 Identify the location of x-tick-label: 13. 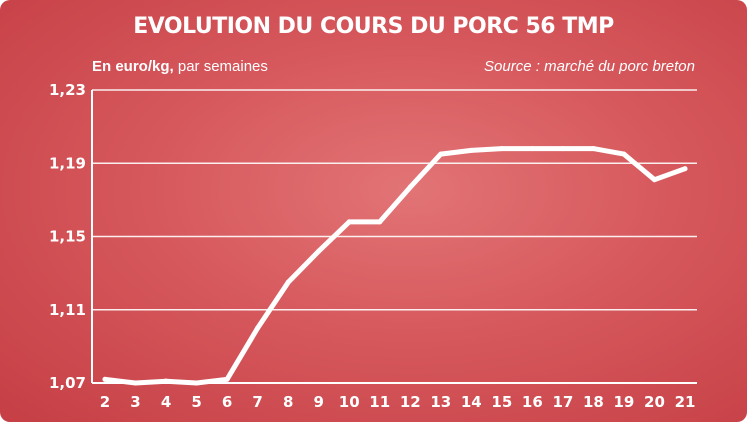
(440, 402).